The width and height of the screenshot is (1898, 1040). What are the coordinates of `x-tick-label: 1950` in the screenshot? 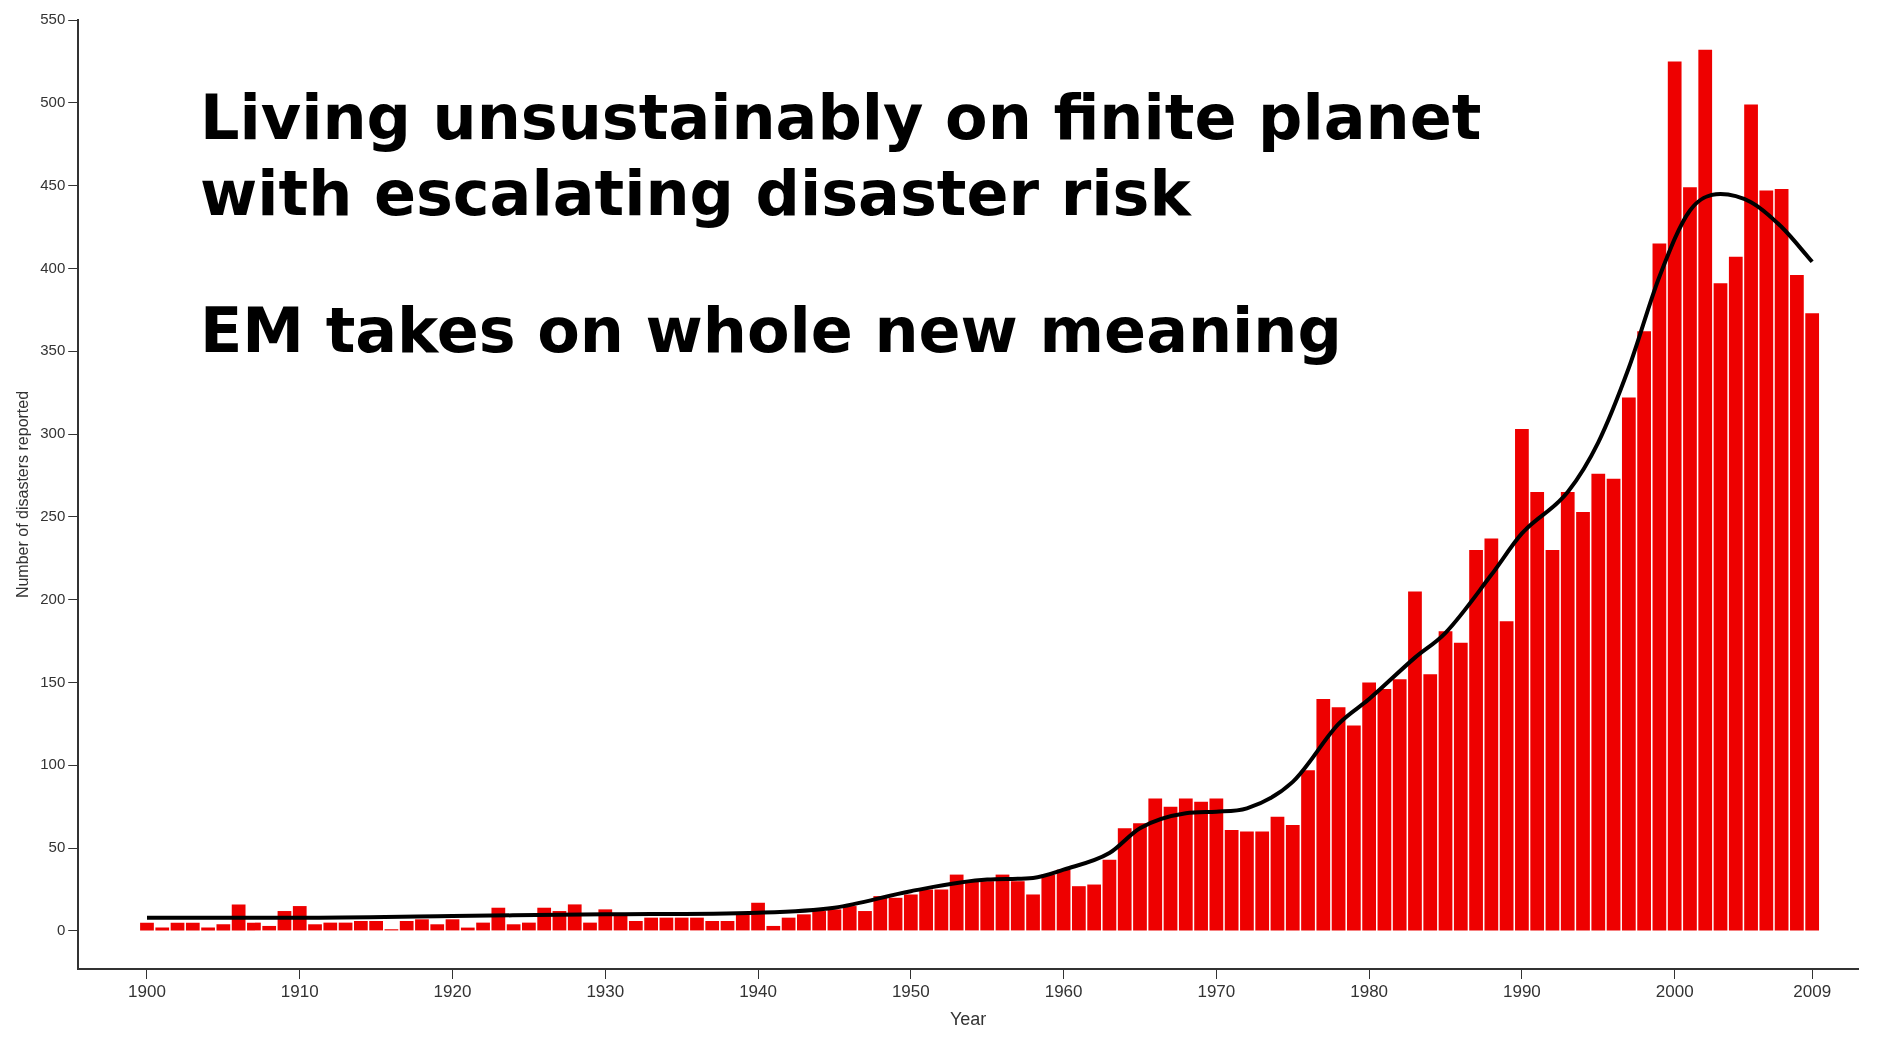 It's located at (910, 991).